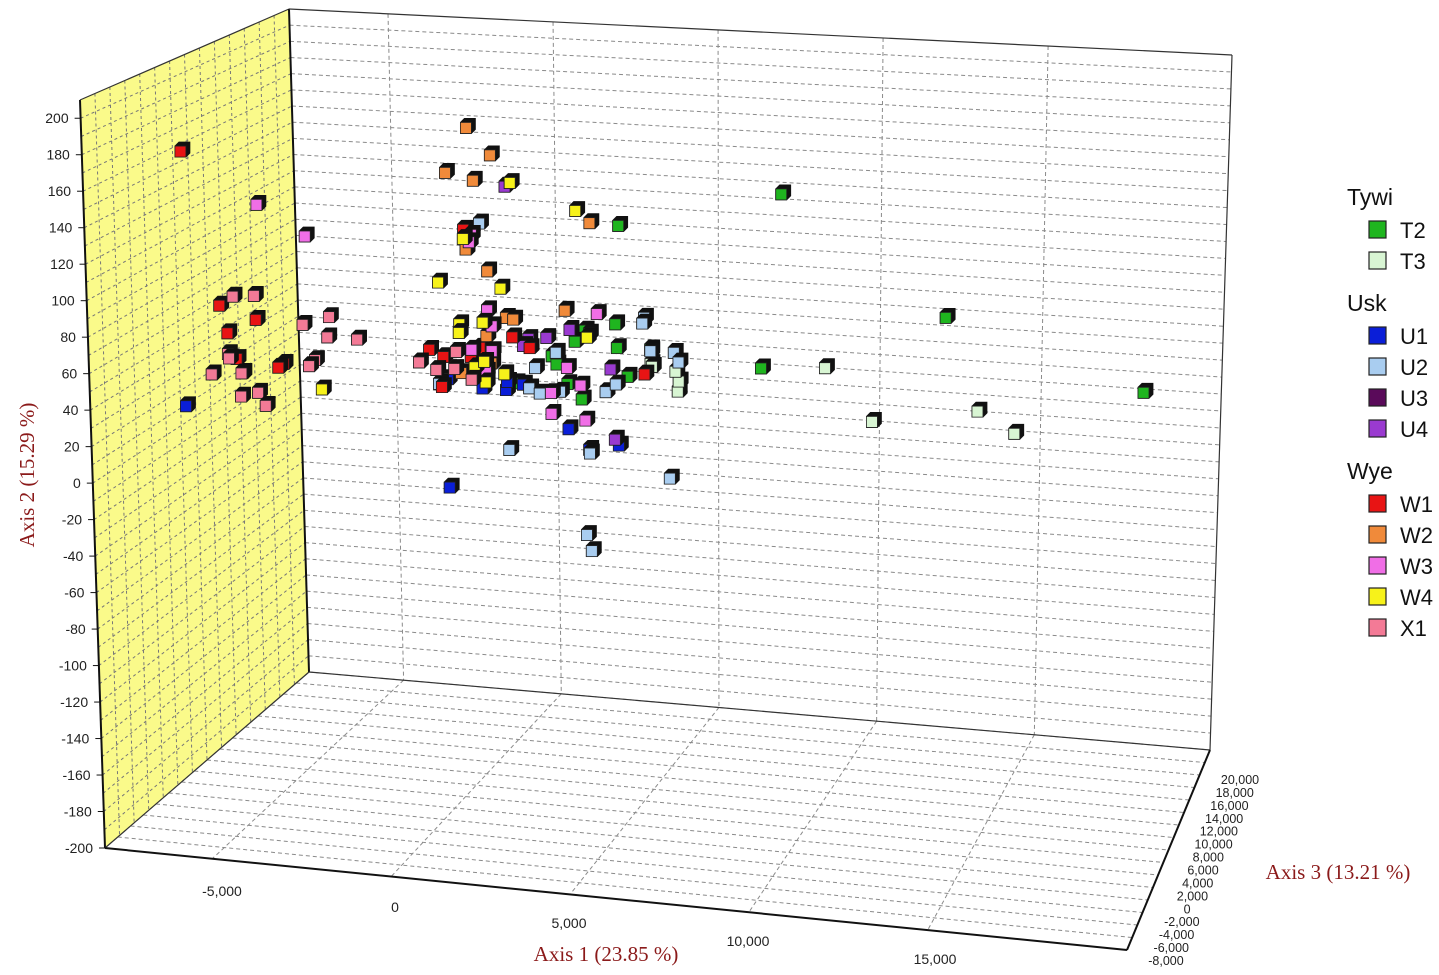 The image size is (1439, 975). What do you see at coordinates (1400, 566) in the screenshot?
I see `legend-item-w3: W3` at bounding box center [1400, 566].